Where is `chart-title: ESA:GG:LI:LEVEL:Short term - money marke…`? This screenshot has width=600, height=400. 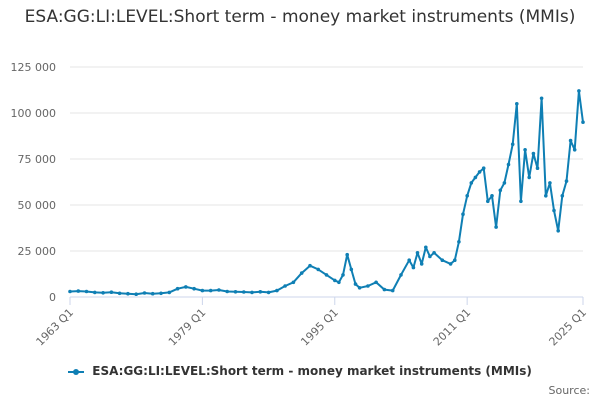
chart-title: ESA:GG:LI:LEVEL:Short term - money marke… is located at coordinates (300, 17).